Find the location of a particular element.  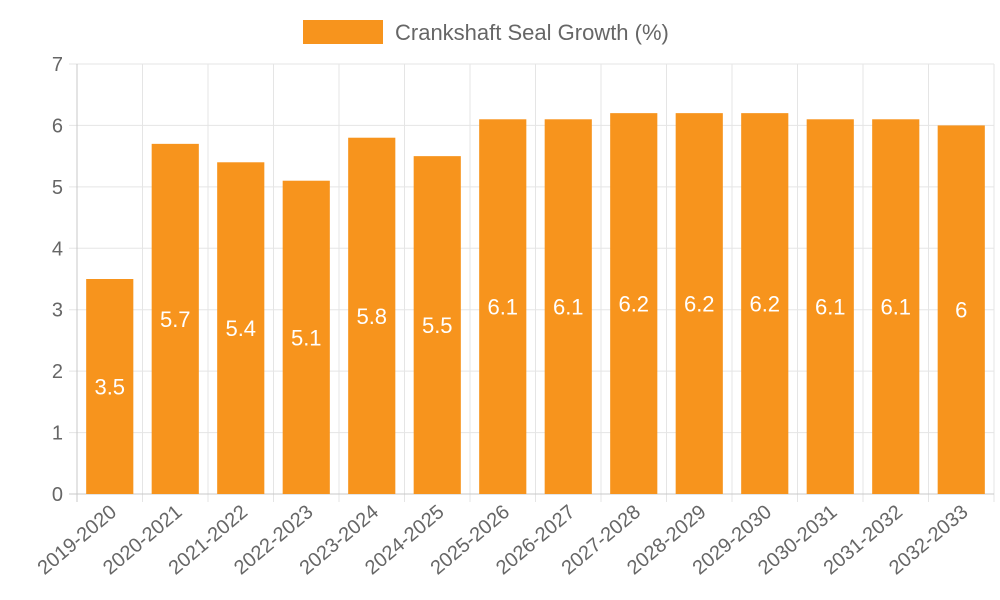

bar-value-label: 5.4 is located at coordinates (240, 328).